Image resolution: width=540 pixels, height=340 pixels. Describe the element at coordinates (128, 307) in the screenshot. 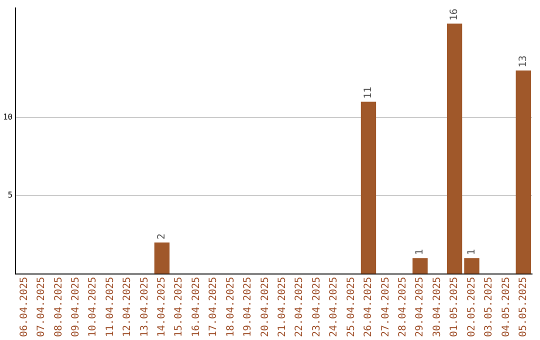

I see `x-tick-label: 12.04.2025` at that location.